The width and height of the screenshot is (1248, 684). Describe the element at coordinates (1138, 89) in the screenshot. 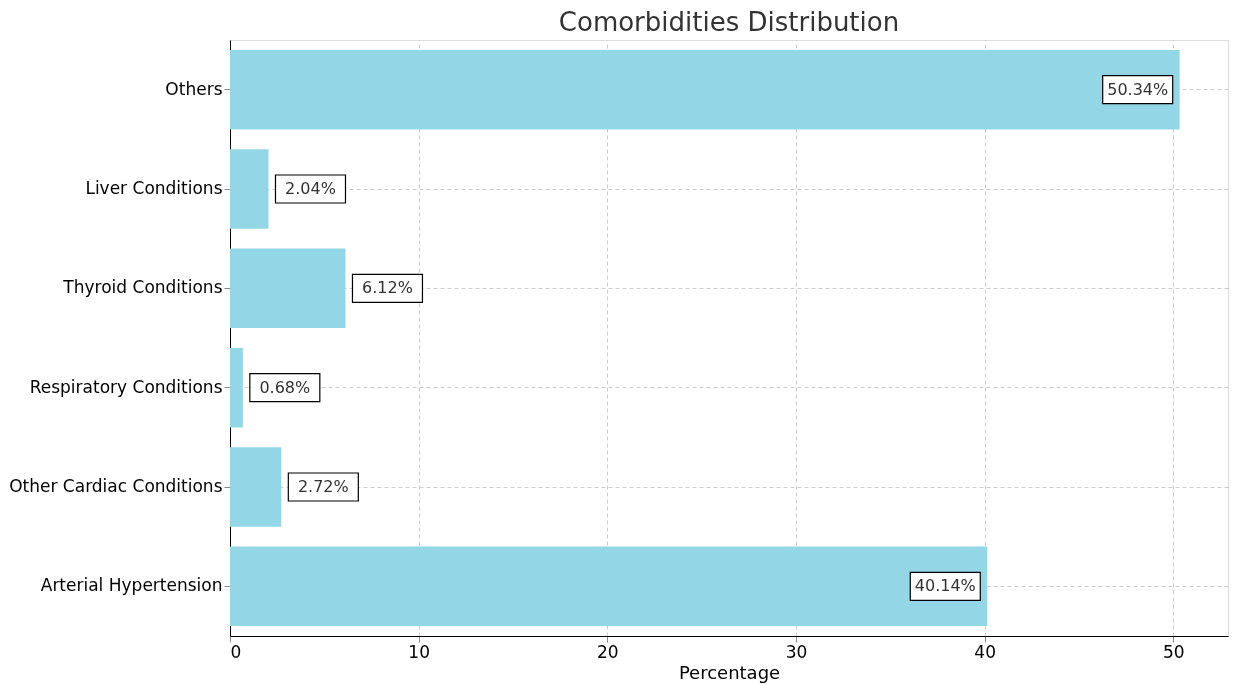

I see `data-label: 50.34%` at that location.